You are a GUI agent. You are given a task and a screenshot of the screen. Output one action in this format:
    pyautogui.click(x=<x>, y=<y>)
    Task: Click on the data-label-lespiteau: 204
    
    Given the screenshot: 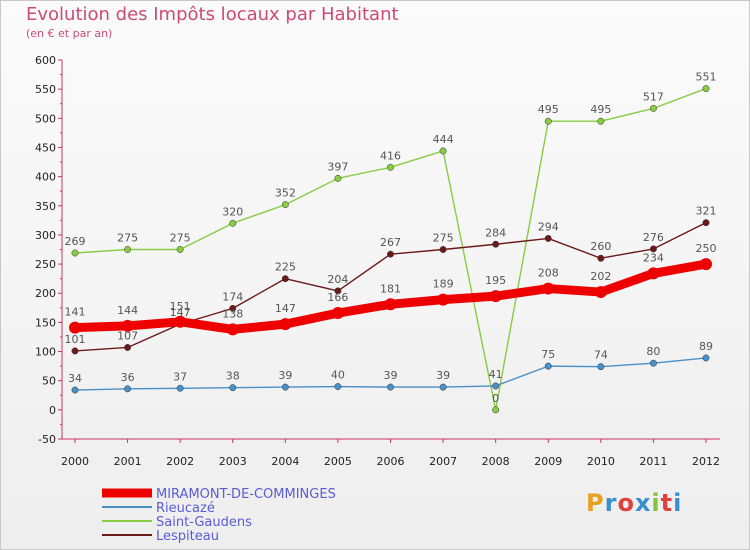 What is the action you would take?
    pyautogui.click(x=337, y=279)
    